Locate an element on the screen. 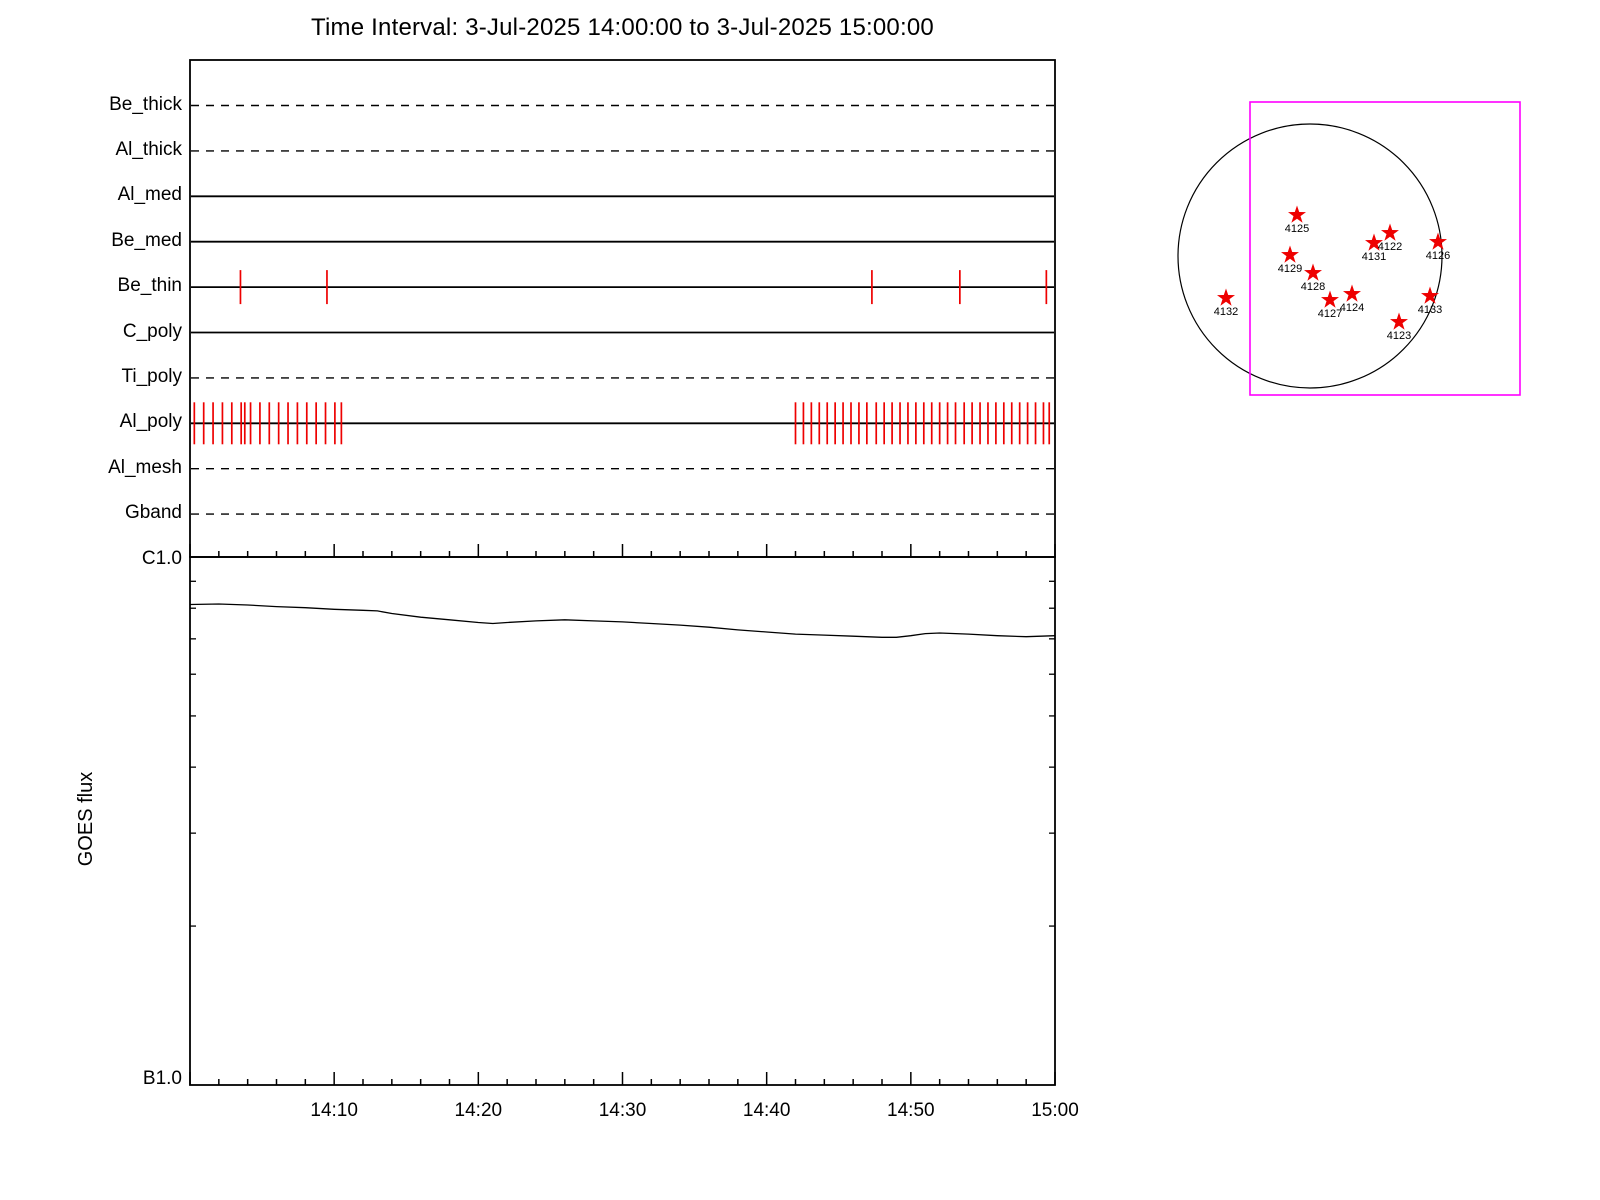 This screenshot has height=1200, width=1600. filter-label-Al_med: Al_med is located at coordinates (149, 195).